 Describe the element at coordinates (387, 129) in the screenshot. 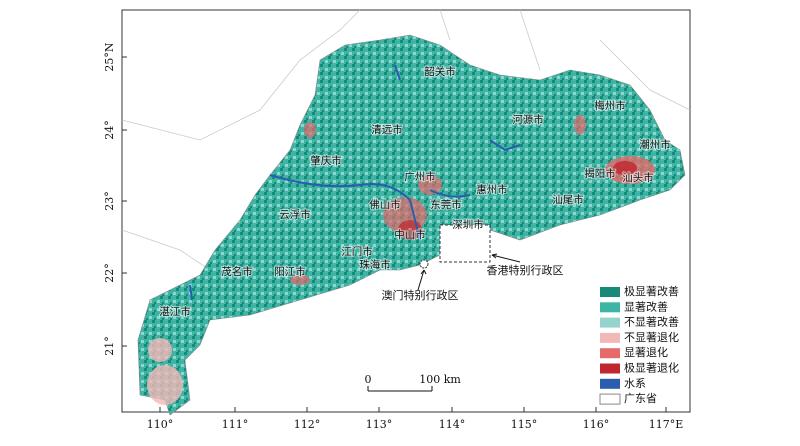

I see `city-label: 清远市` at that location.